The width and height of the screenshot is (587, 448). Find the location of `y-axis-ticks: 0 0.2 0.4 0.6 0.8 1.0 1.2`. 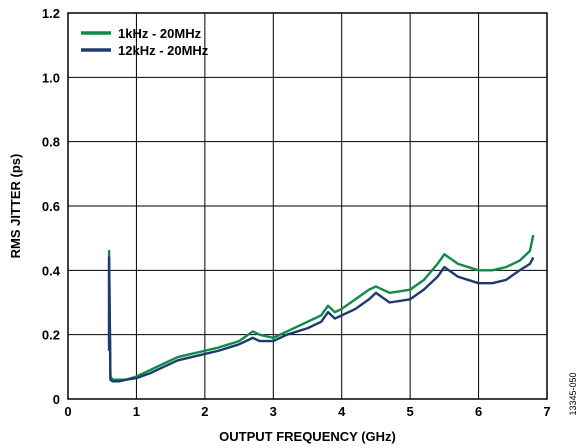

y-axis-ticks: 0 0.2 0.4 0.6 0.8 1.0 1.2 is located at coordinates (51, 206).